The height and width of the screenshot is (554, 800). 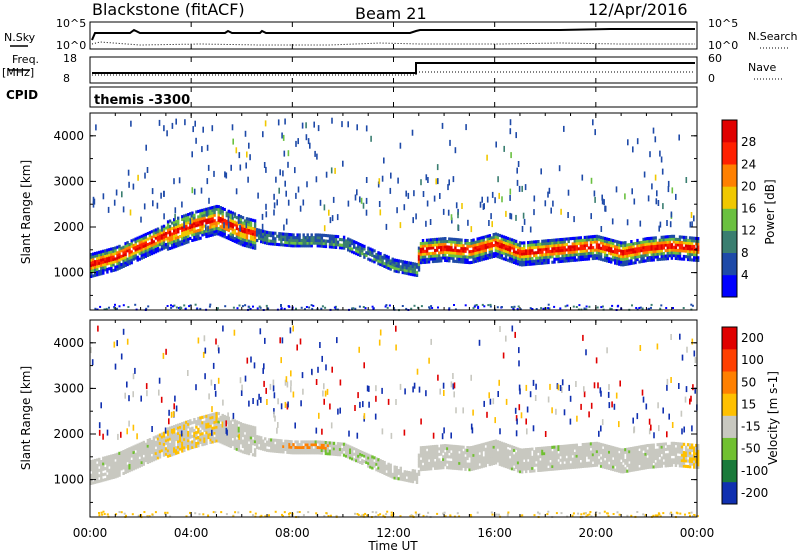 What do you see at coordinates (729, 286) in the screenshot?
I see `colorbar-swatch` at bounding box center [729, 286].